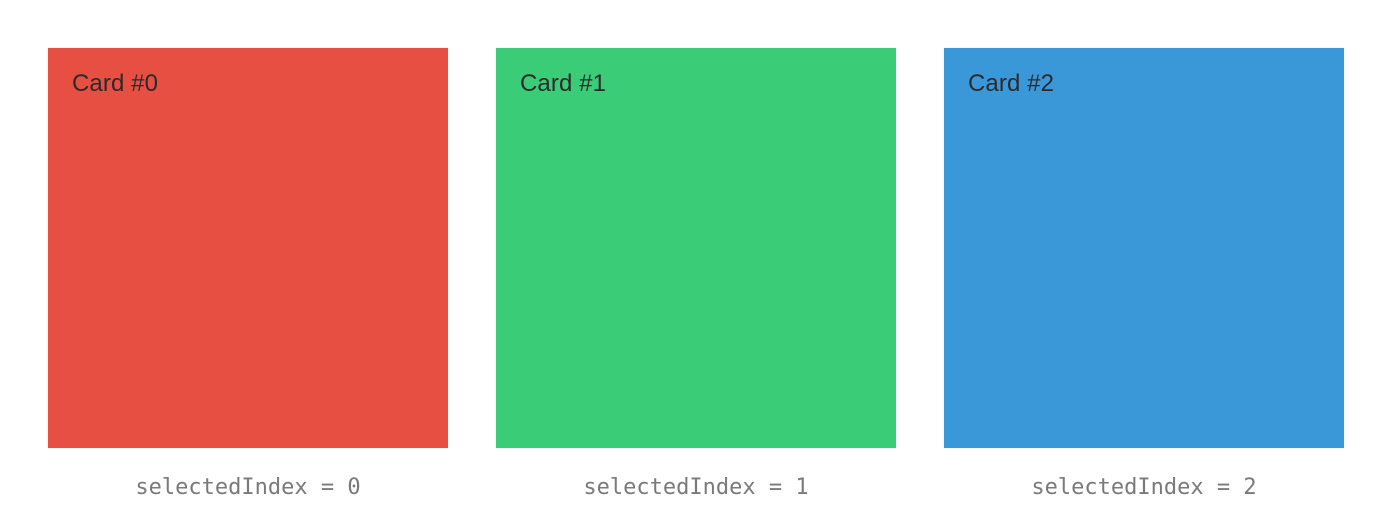  What do you see at coordinates (248, 487) in the screenshot?
I see `selected-index-label: selectedIndex = 0` at bounding box center [248, 487].